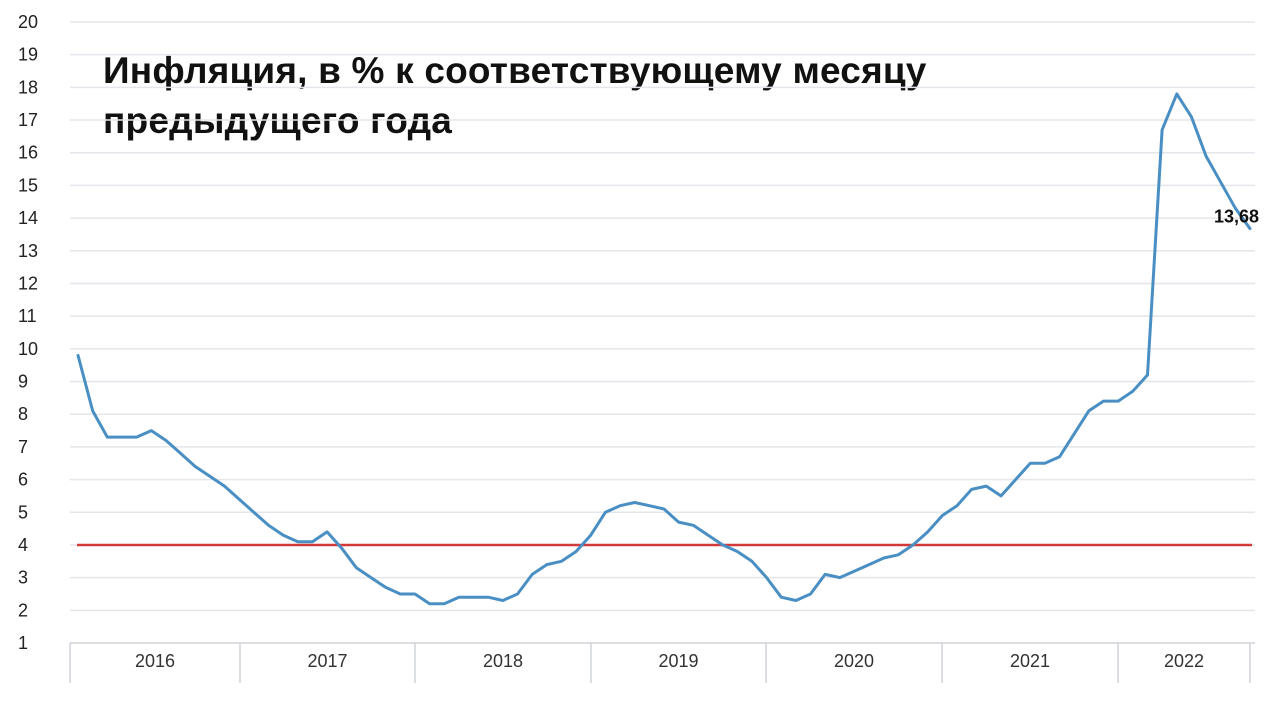 The width and height of the screenshot is (1280, 704). What do you see at coordinates (155, 661) in the screenshot?
I see `x-year-label: 2016` at bounding box center [155, 661].